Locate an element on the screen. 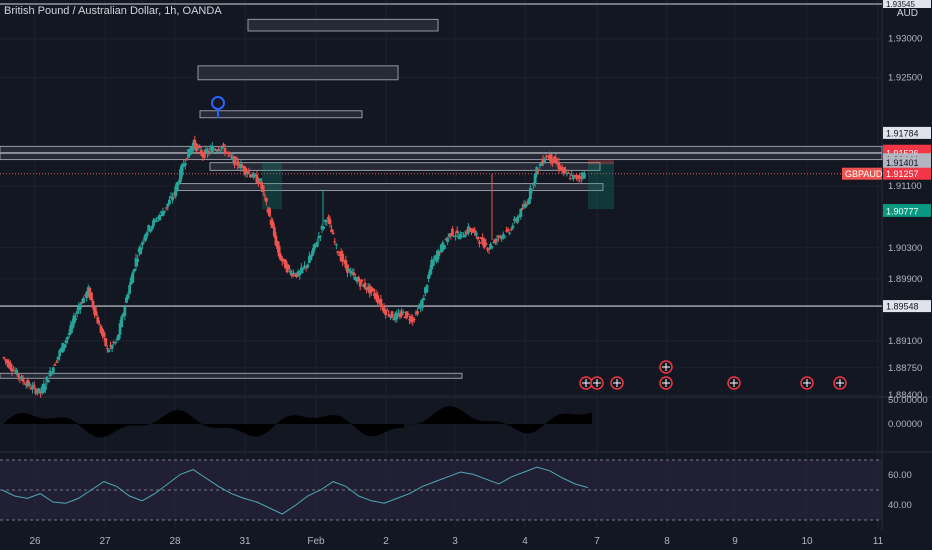 The width and height of the screenshot is (932, 550). x-tick-label: 26 is located at coordinates (35, 541).